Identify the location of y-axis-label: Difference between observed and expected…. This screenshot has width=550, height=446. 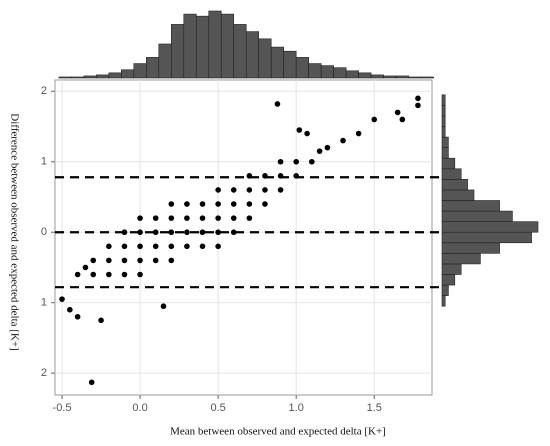
(14, 232).